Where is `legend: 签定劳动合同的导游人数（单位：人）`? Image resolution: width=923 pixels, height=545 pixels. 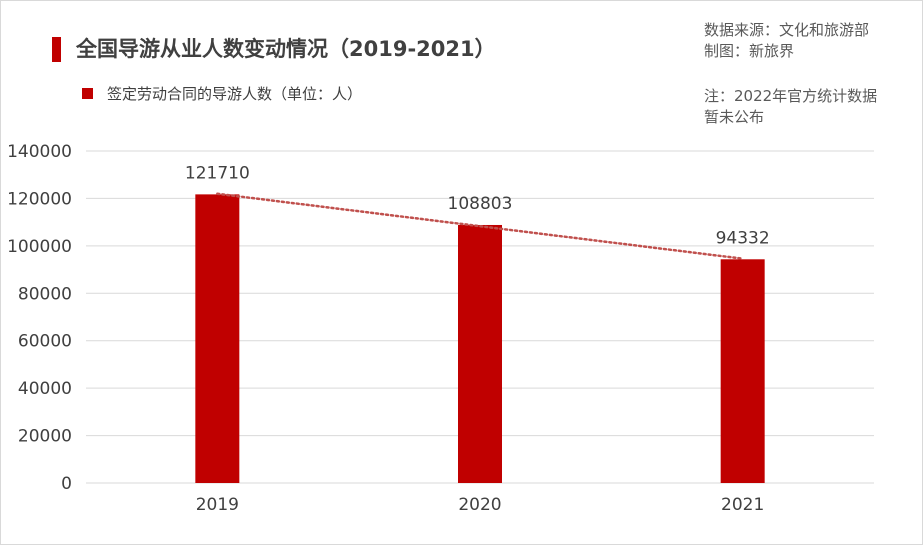 legend: 签定劳动合同的导游人数（单位：人） is located at coordinates (222, 93).